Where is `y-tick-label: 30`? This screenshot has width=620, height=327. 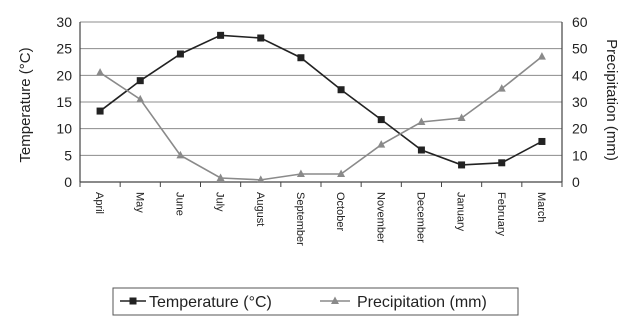
y-tick-label: 30 is located at coordinates (64, 22).